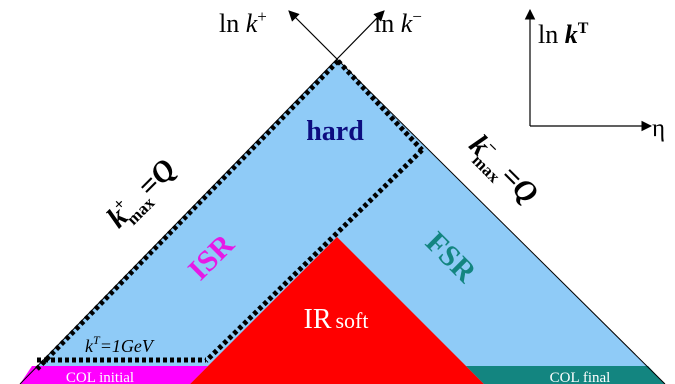 The image size is (675, 384). Describe the element at coordinates (563, 34) in the screenshot. I see `kt-axis-label: ln kT` at that location.